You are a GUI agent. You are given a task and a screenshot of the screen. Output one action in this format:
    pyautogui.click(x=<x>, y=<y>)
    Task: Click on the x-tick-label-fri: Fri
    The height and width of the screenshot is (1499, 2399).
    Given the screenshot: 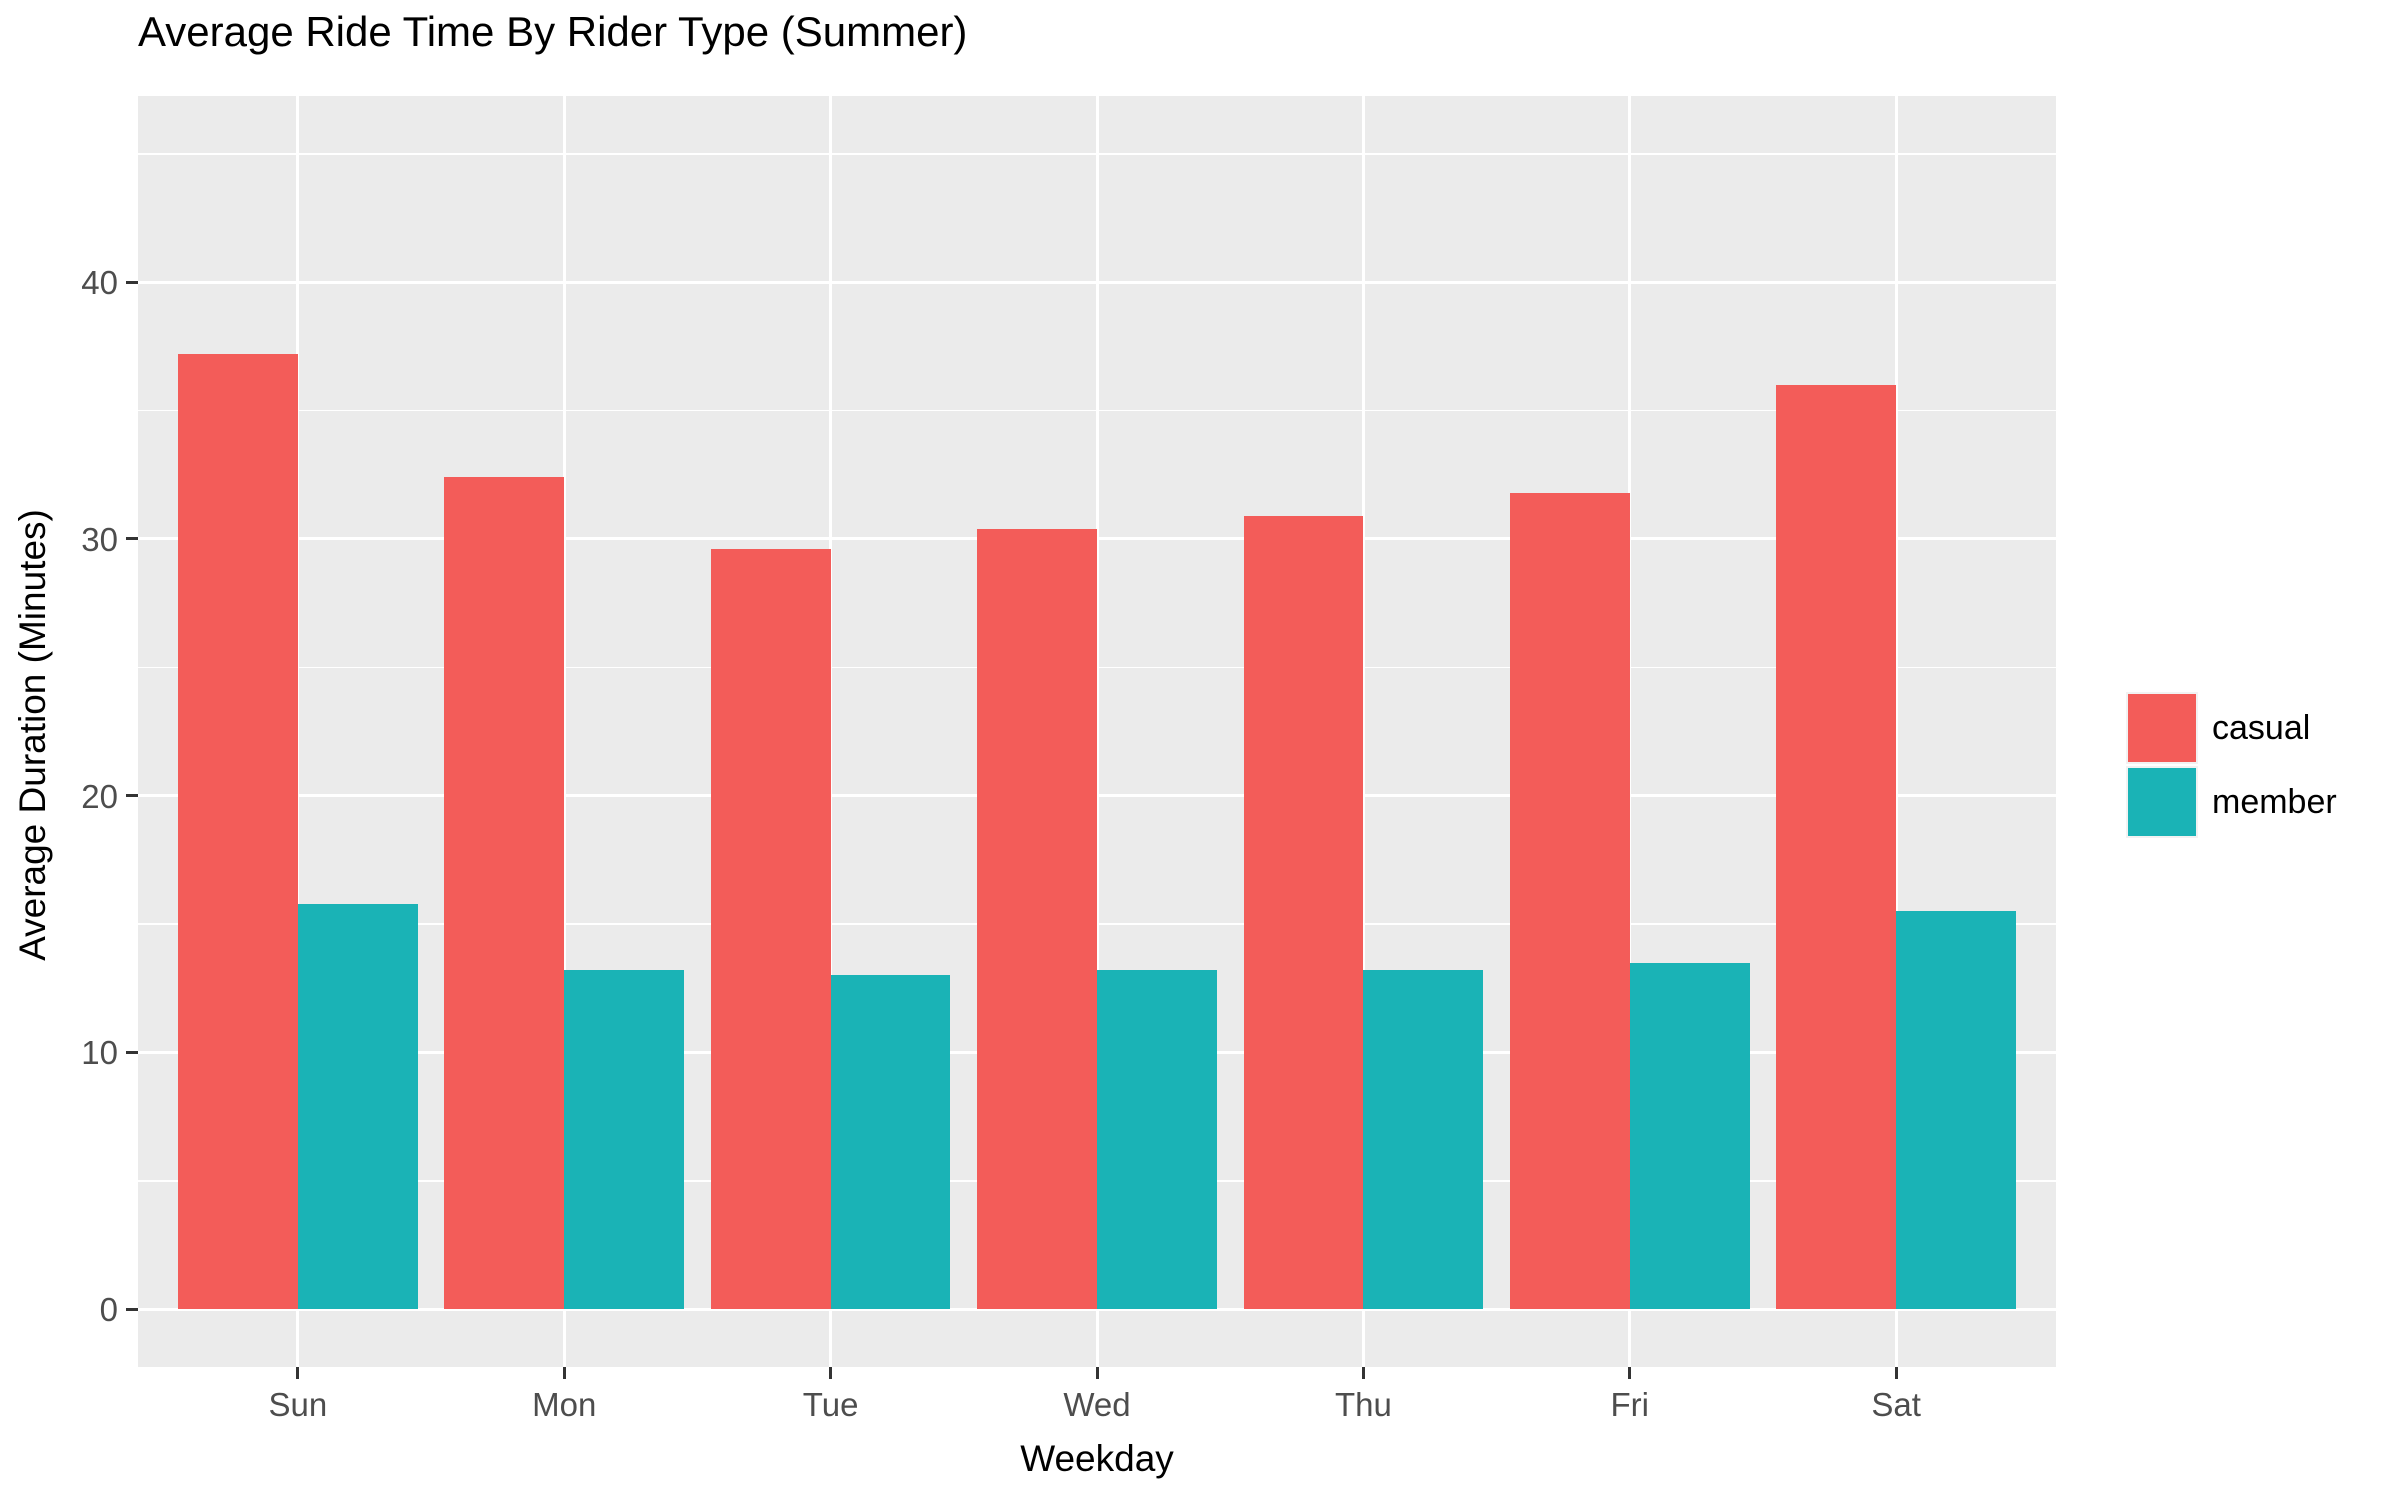 What is the action you would take?
    pyautogui.click(x=1629, y=1404)
    